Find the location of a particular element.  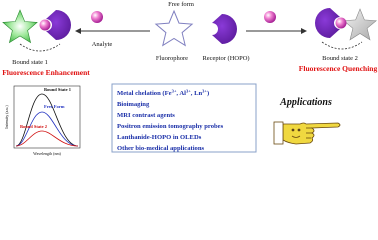

applications-box is located at coordinates (184, 118).